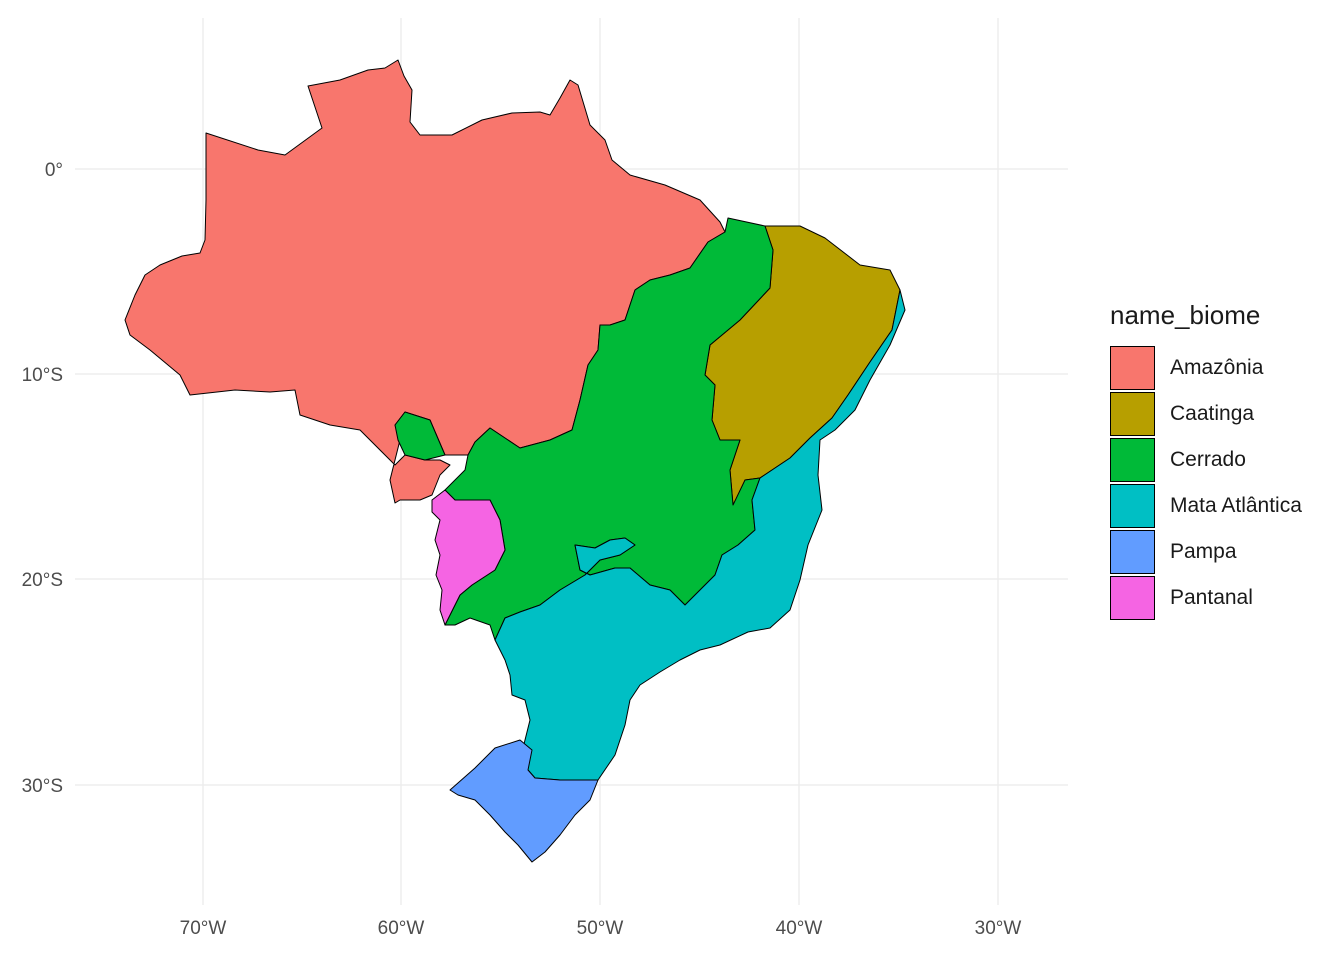 The height and width of the screenshot is (960, 1344). Describe the element at coordinates (799, 928) in the screenshot. I see `x-tick-label: 40°W` at that location.